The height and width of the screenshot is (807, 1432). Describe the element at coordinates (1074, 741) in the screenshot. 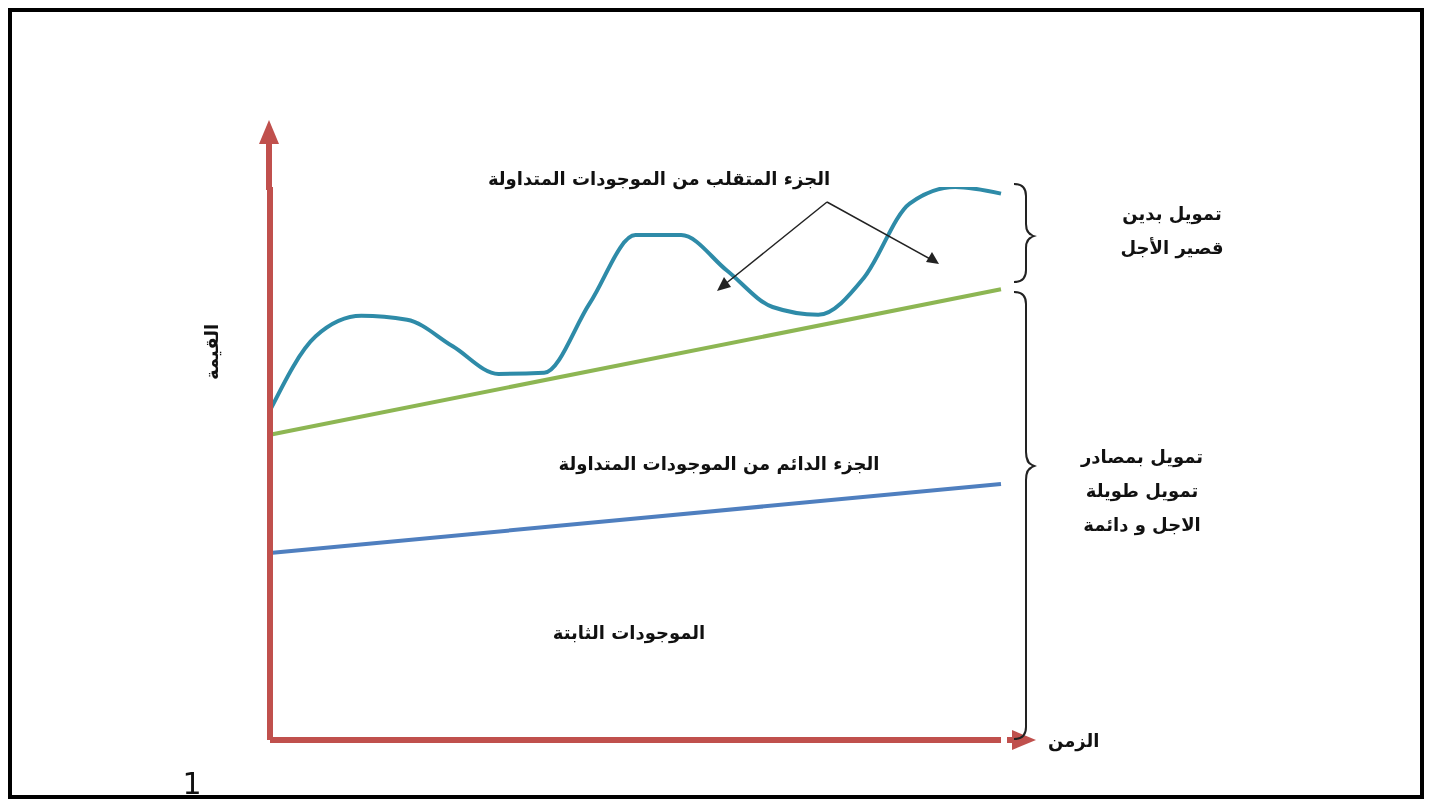

I see `x-axis-title: الزمن` at that location.